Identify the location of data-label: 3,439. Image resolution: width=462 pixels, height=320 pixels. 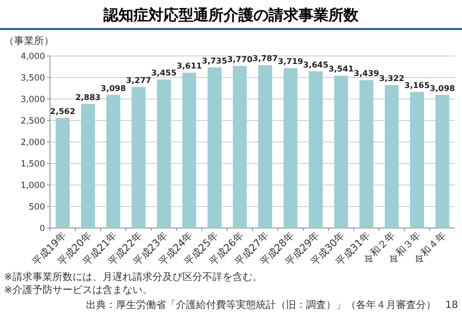
(367, 73).